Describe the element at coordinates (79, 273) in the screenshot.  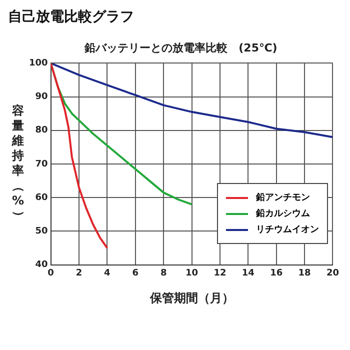
I see `x-tick-label: 2` at that location.